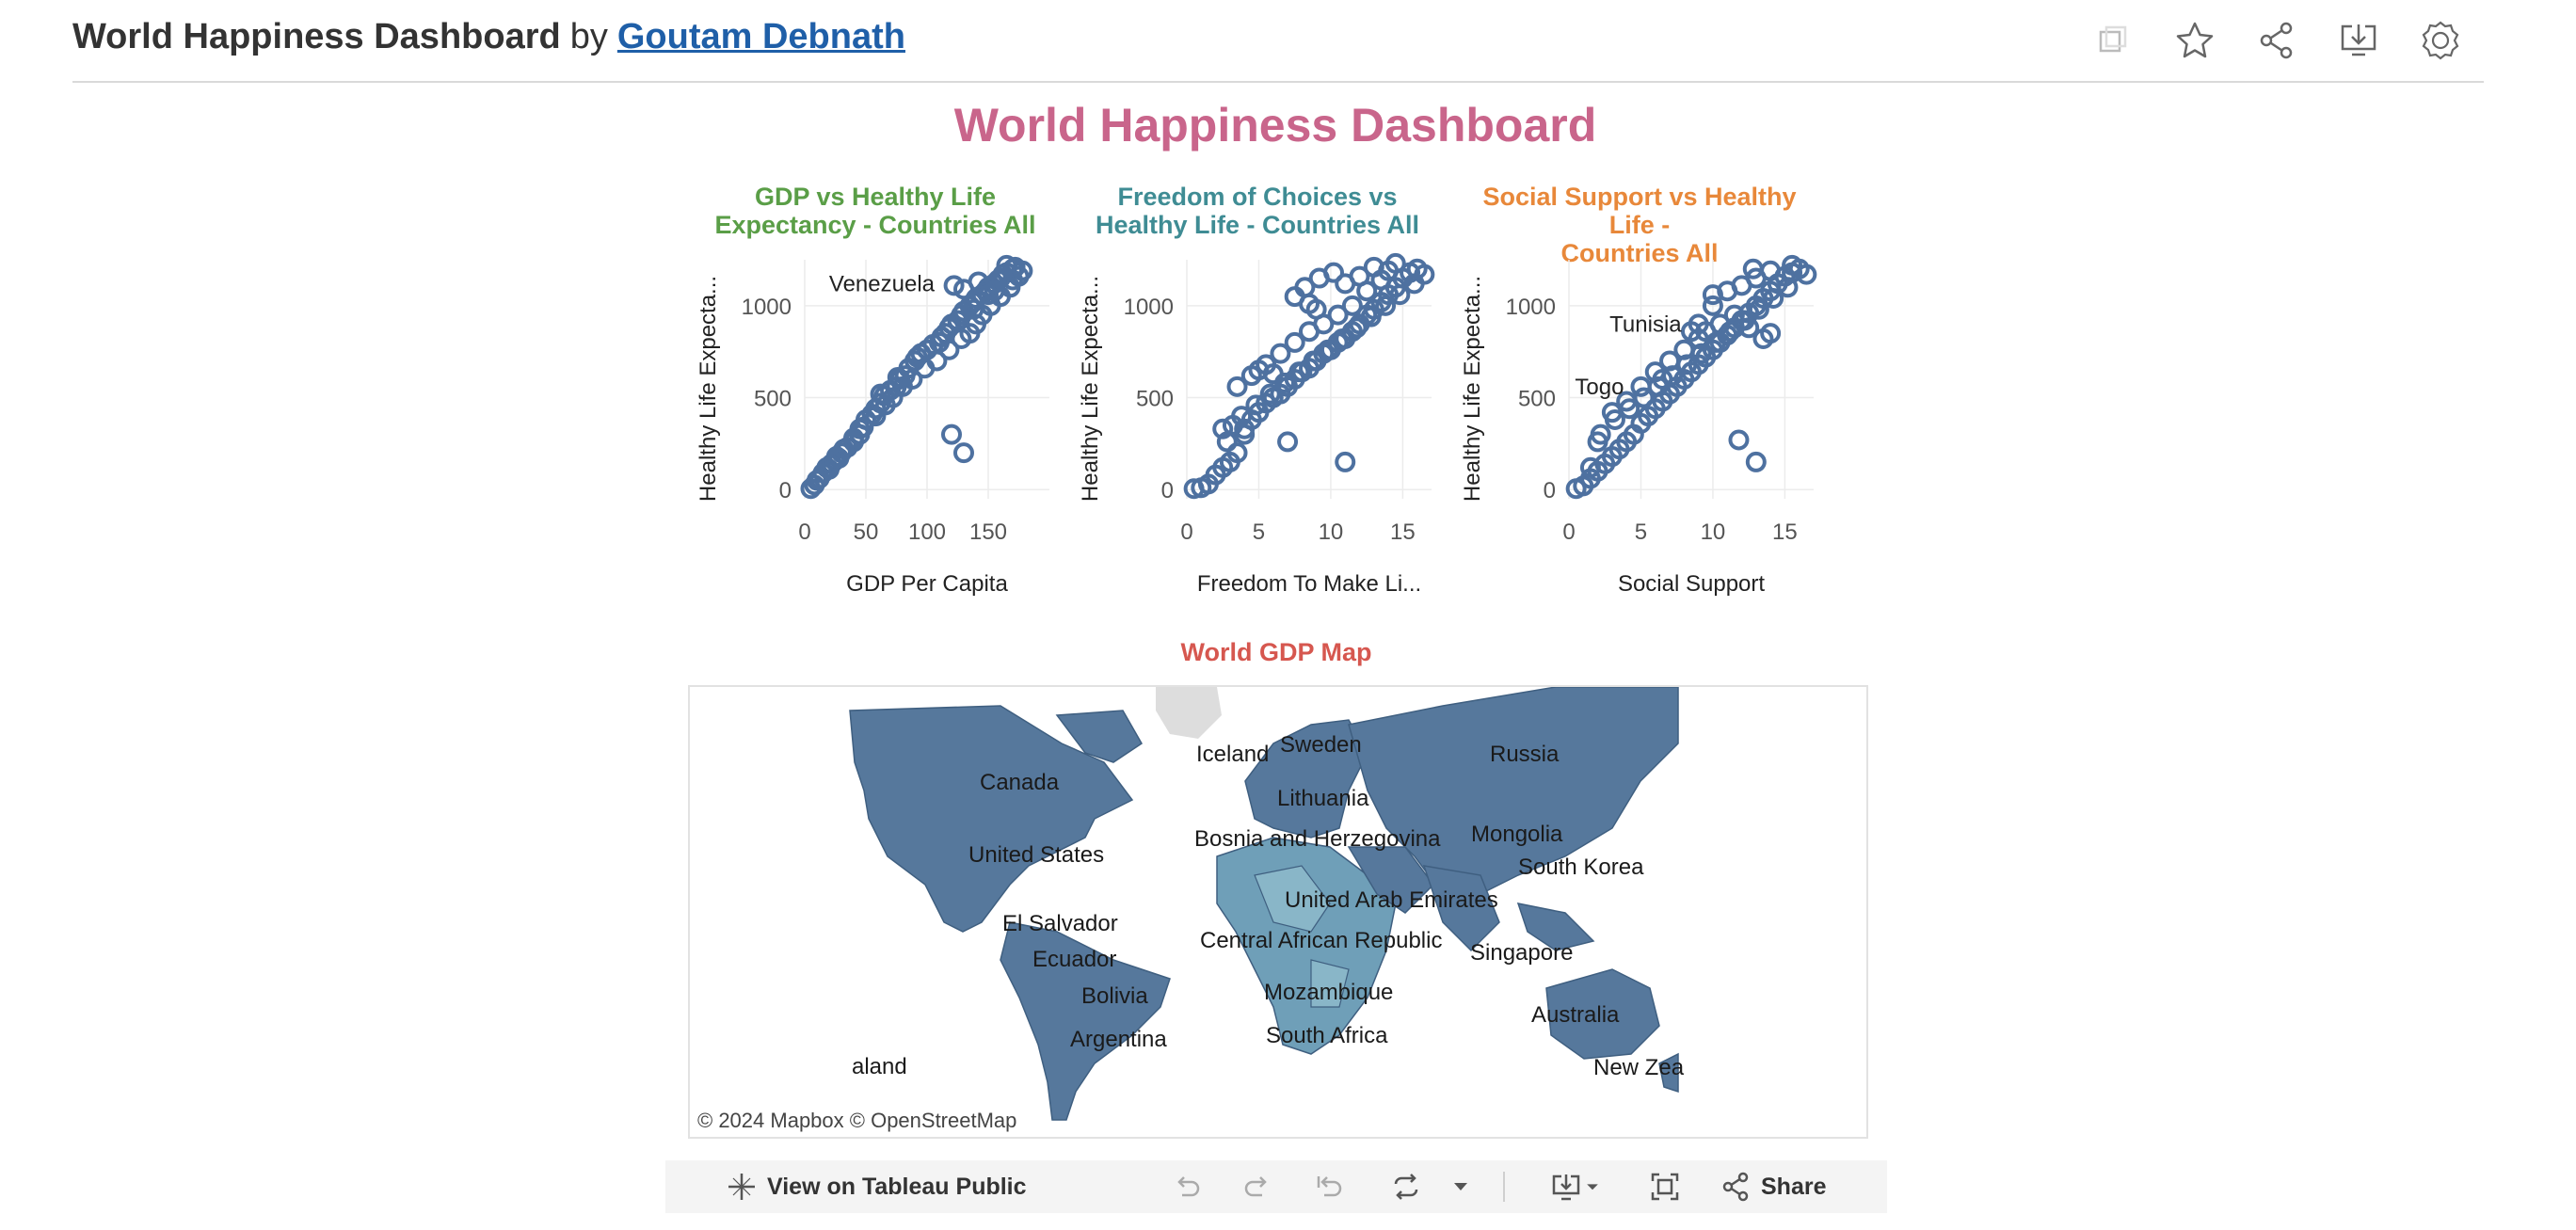 The height and width of the screenshot is (1230, 2576). What do you see at coordinates (1036, 855) in the screenshot?
I see `map-country-label: United States` at bounding box center [1036, 855].